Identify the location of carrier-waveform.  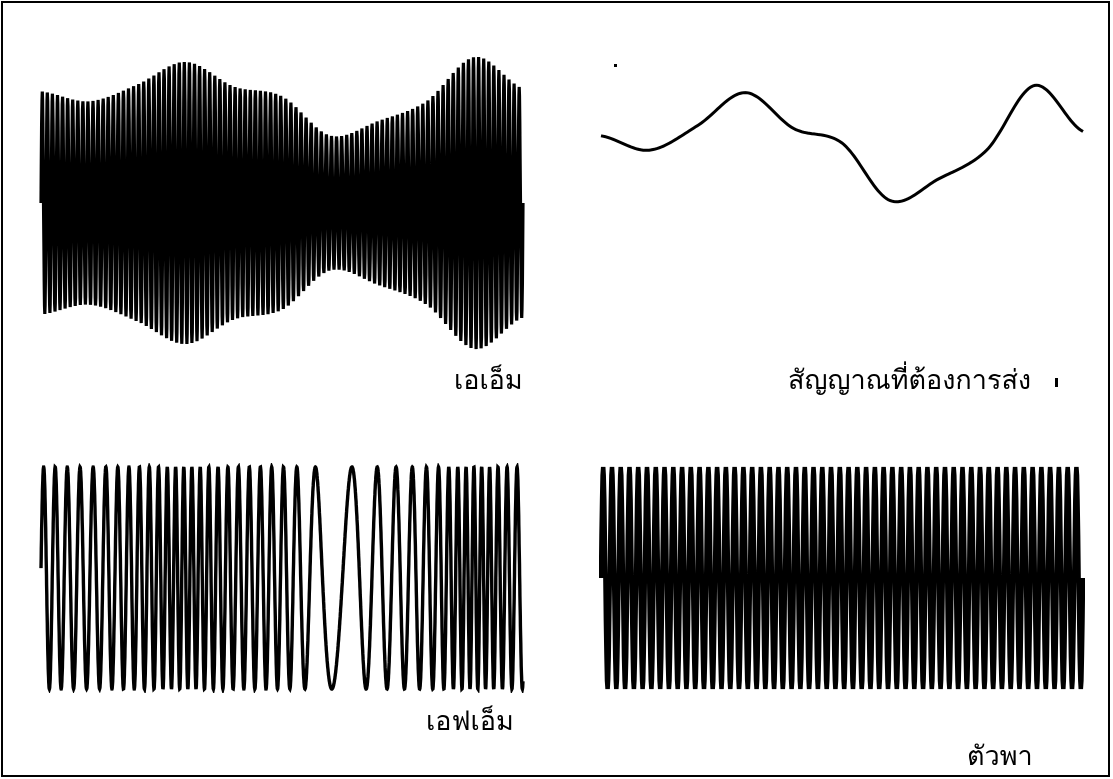
(842, 578).